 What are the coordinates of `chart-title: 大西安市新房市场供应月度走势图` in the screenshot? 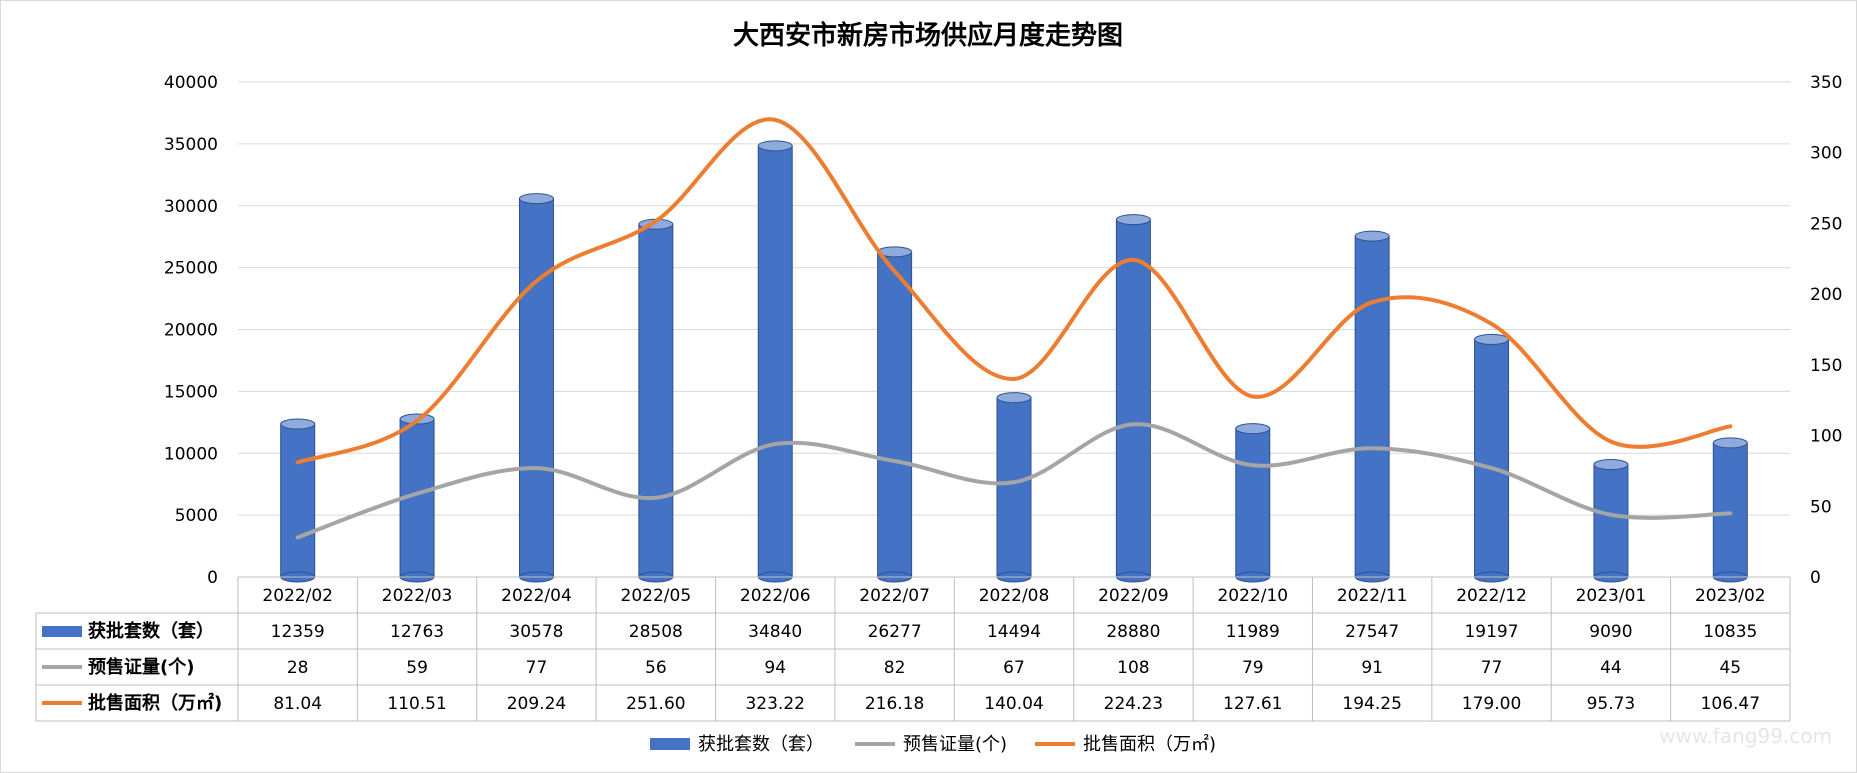 It's located at (928, 35).